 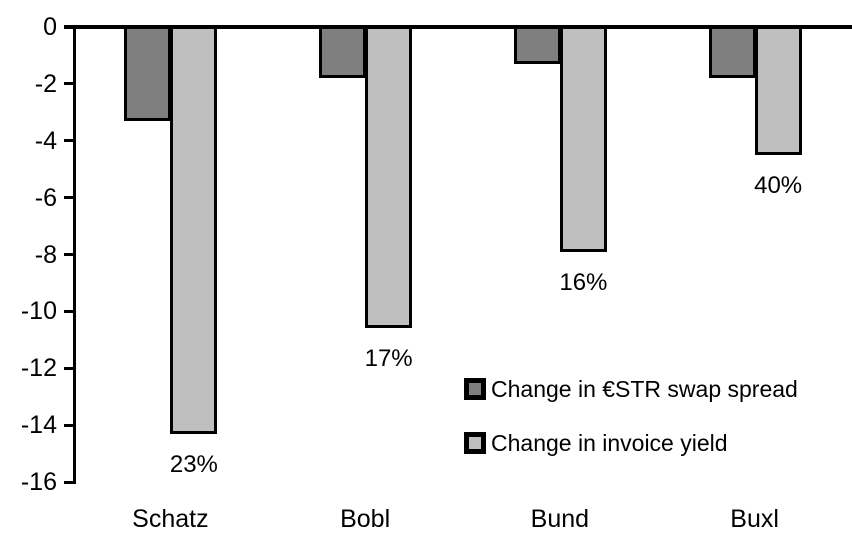 I want to click on legend-swatch-estr-swap-spread-icon, so click(x=475, y=389).